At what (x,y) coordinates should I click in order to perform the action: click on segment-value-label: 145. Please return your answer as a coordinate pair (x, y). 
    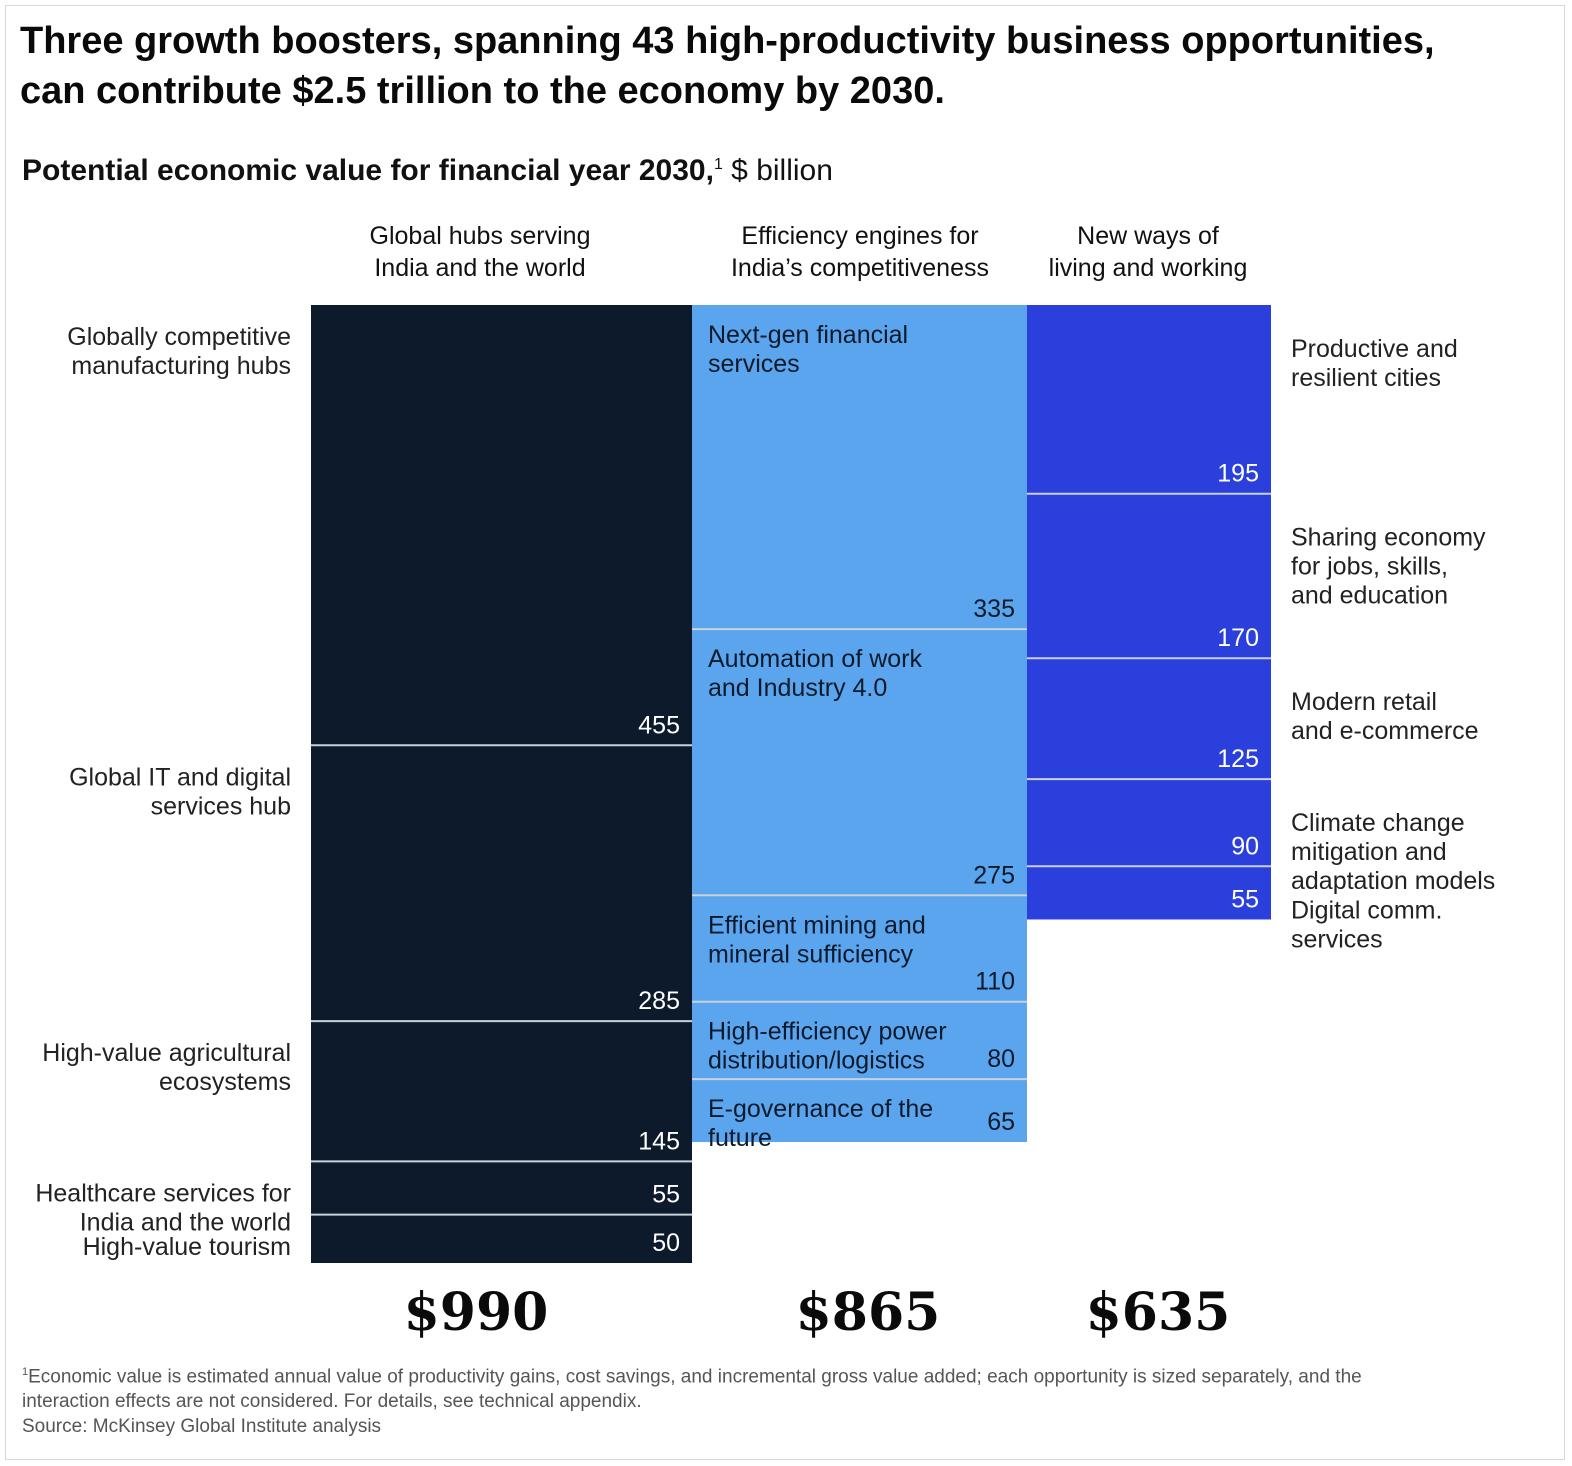
    Looking at the image, I should click on (659, 1141).